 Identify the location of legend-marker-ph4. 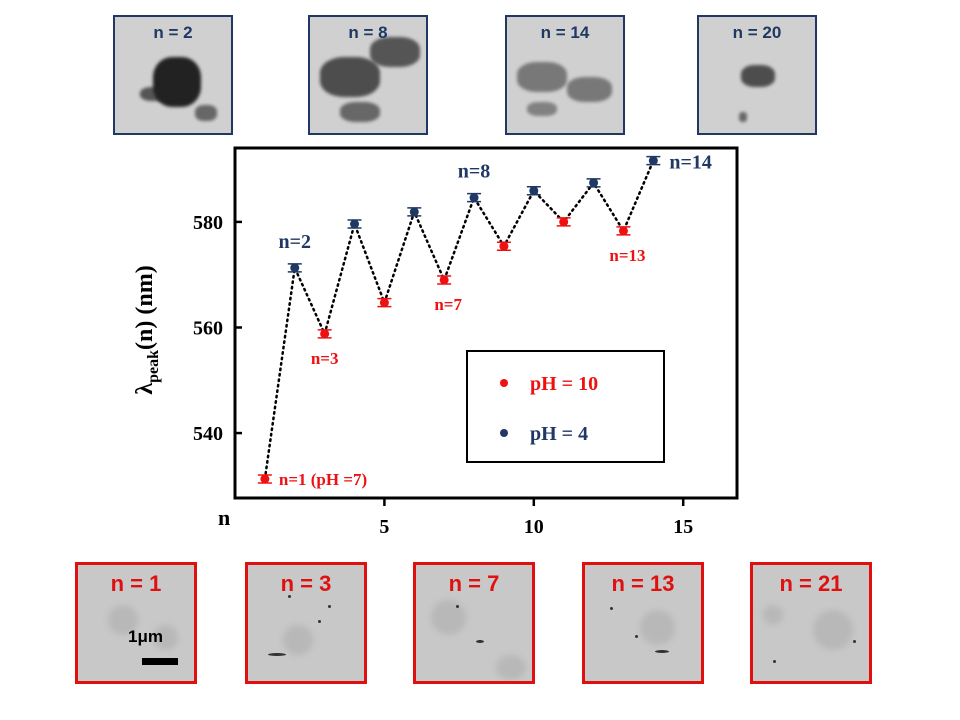
(504, 433).